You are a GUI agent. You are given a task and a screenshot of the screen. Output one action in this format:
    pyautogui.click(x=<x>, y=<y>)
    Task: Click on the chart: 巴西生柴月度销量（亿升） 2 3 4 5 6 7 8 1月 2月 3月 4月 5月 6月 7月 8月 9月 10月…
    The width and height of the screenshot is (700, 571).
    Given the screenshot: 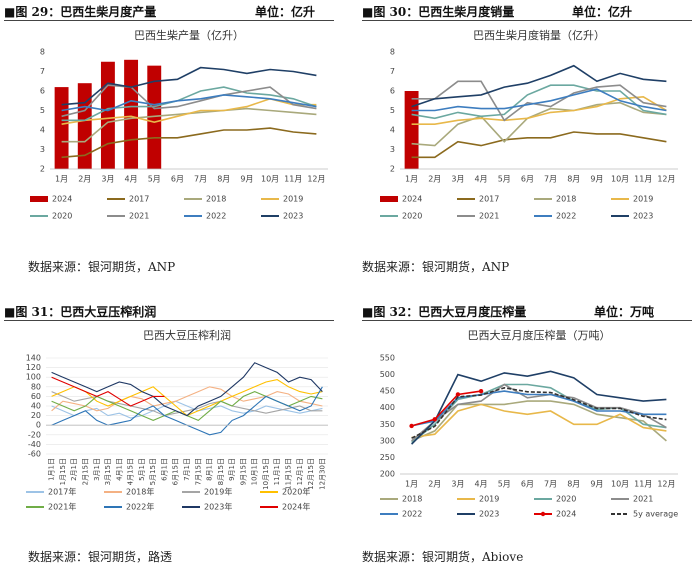 What is the action you would take?
    pyautogui.click(x=529, y=124)
    